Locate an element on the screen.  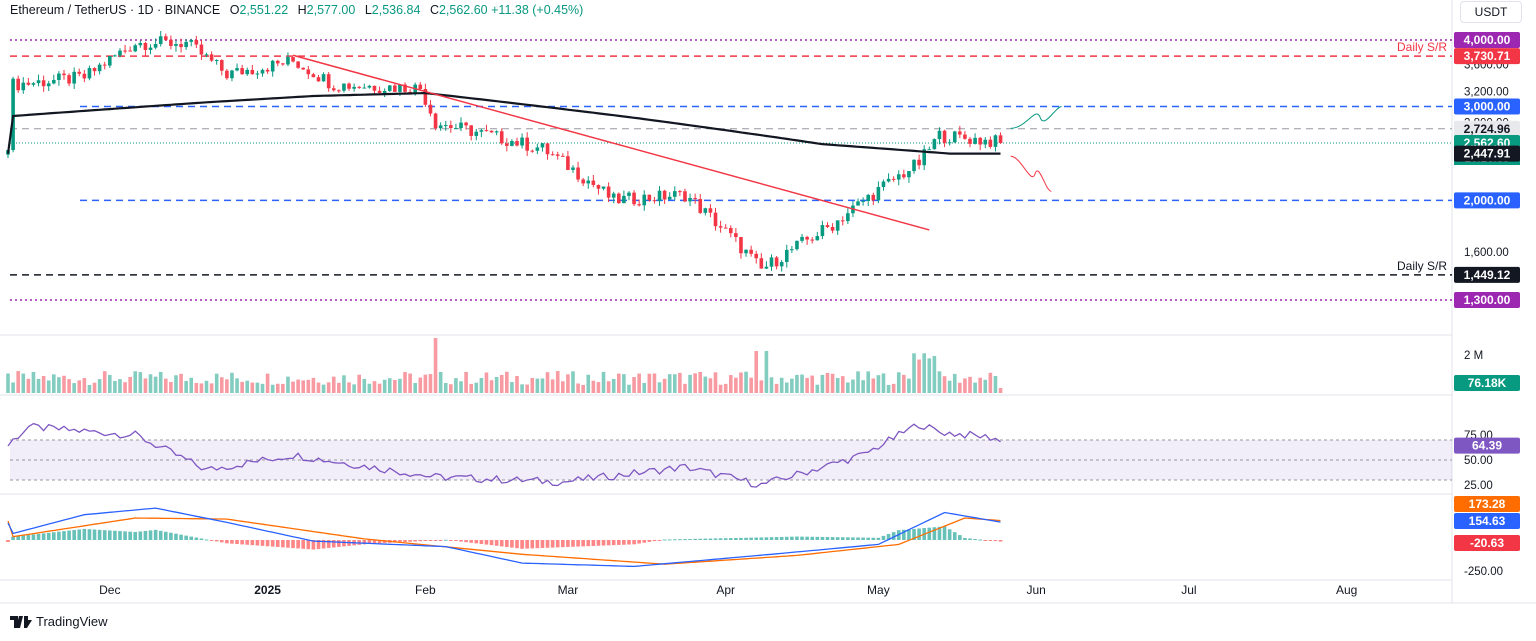
level-price-label-bg is located at coordinates (1487, 106).